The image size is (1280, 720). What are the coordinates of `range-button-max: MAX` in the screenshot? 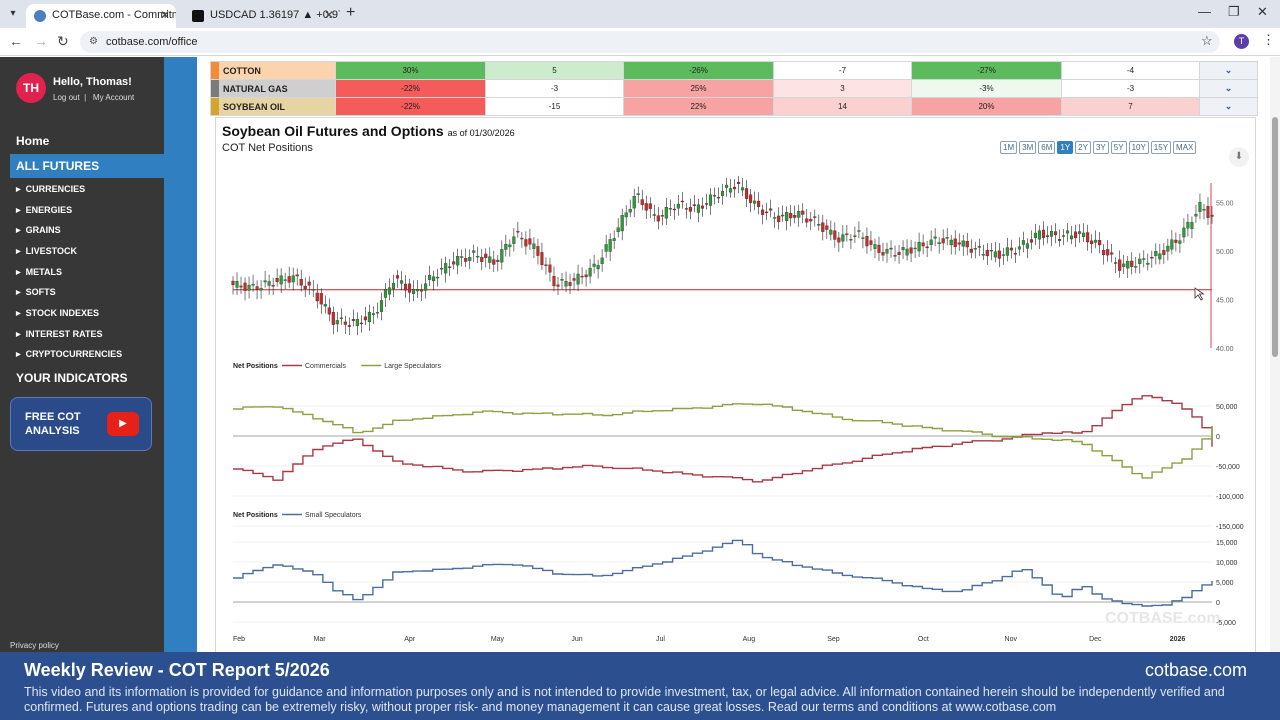 It's located at (1185, 147).